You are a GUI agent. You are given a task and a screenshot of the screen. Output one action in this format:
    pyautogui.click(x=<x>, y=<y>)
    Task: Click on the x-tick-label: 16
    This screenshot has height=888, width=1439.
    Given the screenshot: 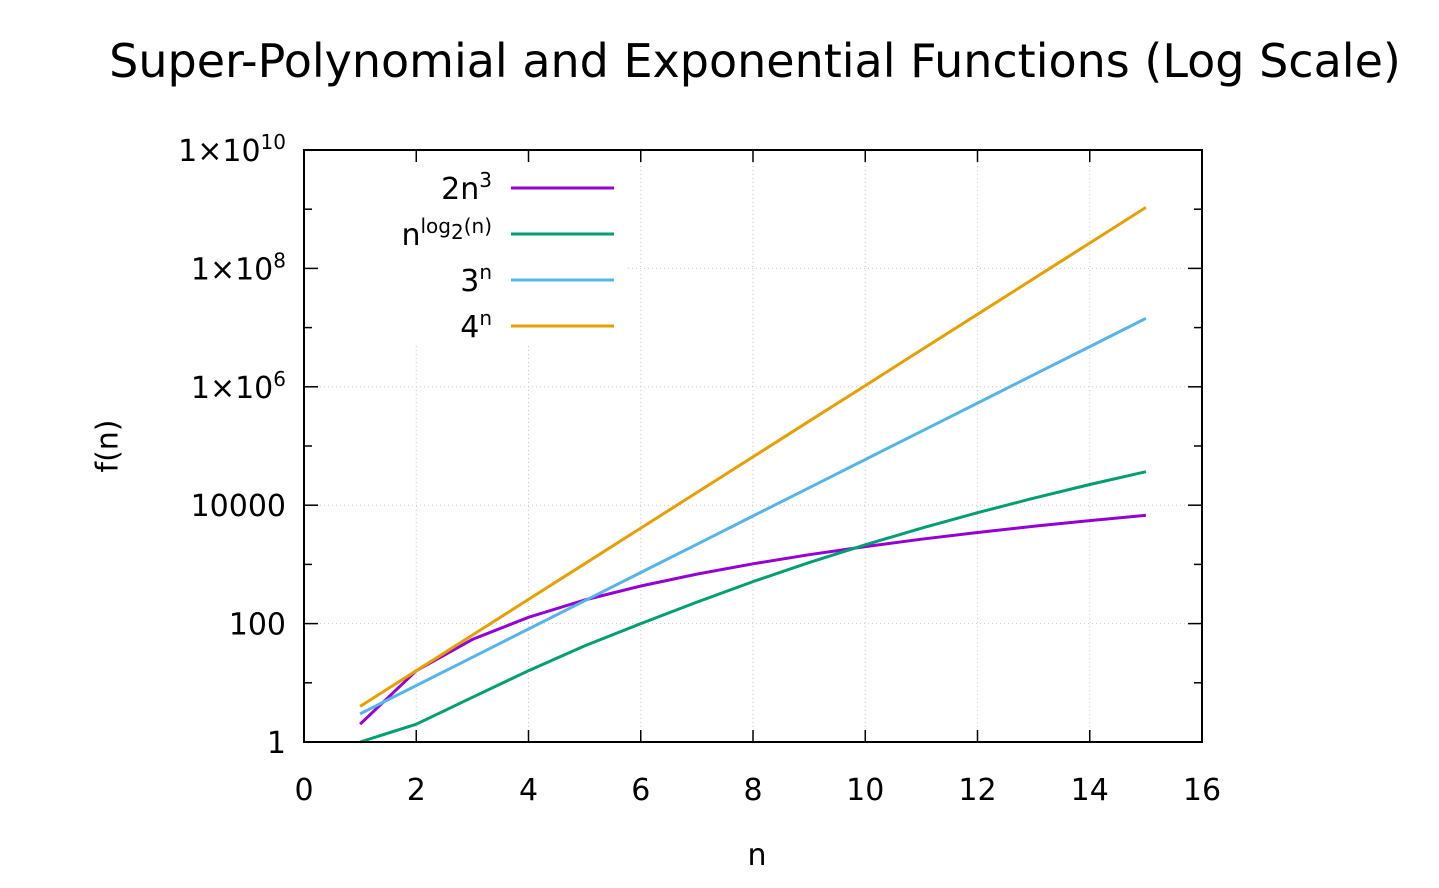 What is the action you would take?
    pyautogui.click(x=1202, y=790)
    